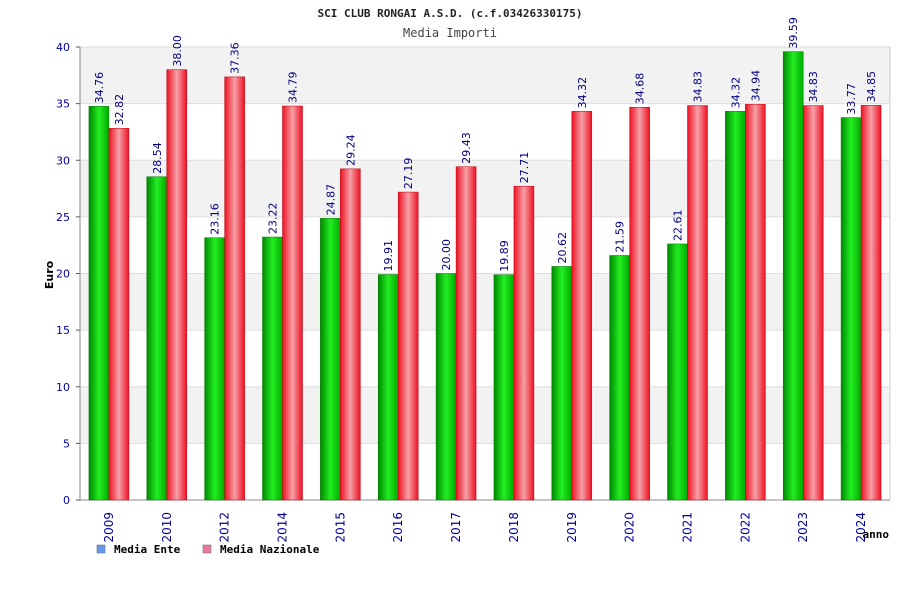 This screenshot has height=600, width=900. Describe the element at coordinates (803, 527) in the screenshot. I see `x-tick-label: 2023` at that location.